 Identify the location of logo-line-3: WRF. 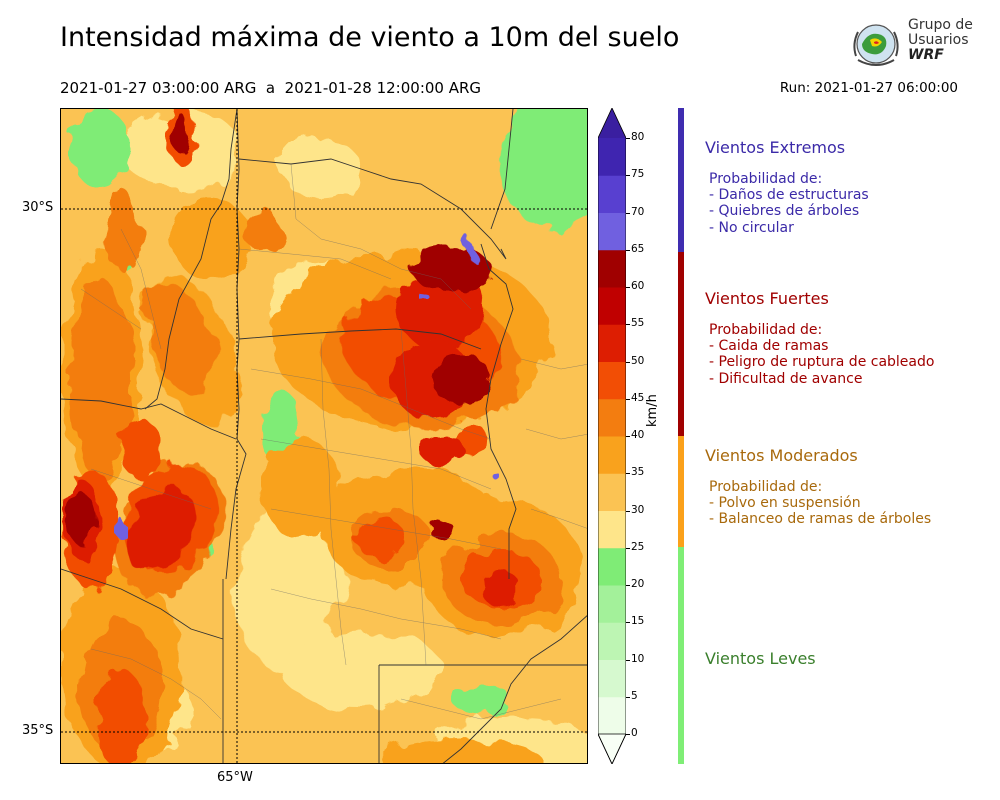
(926, 55).